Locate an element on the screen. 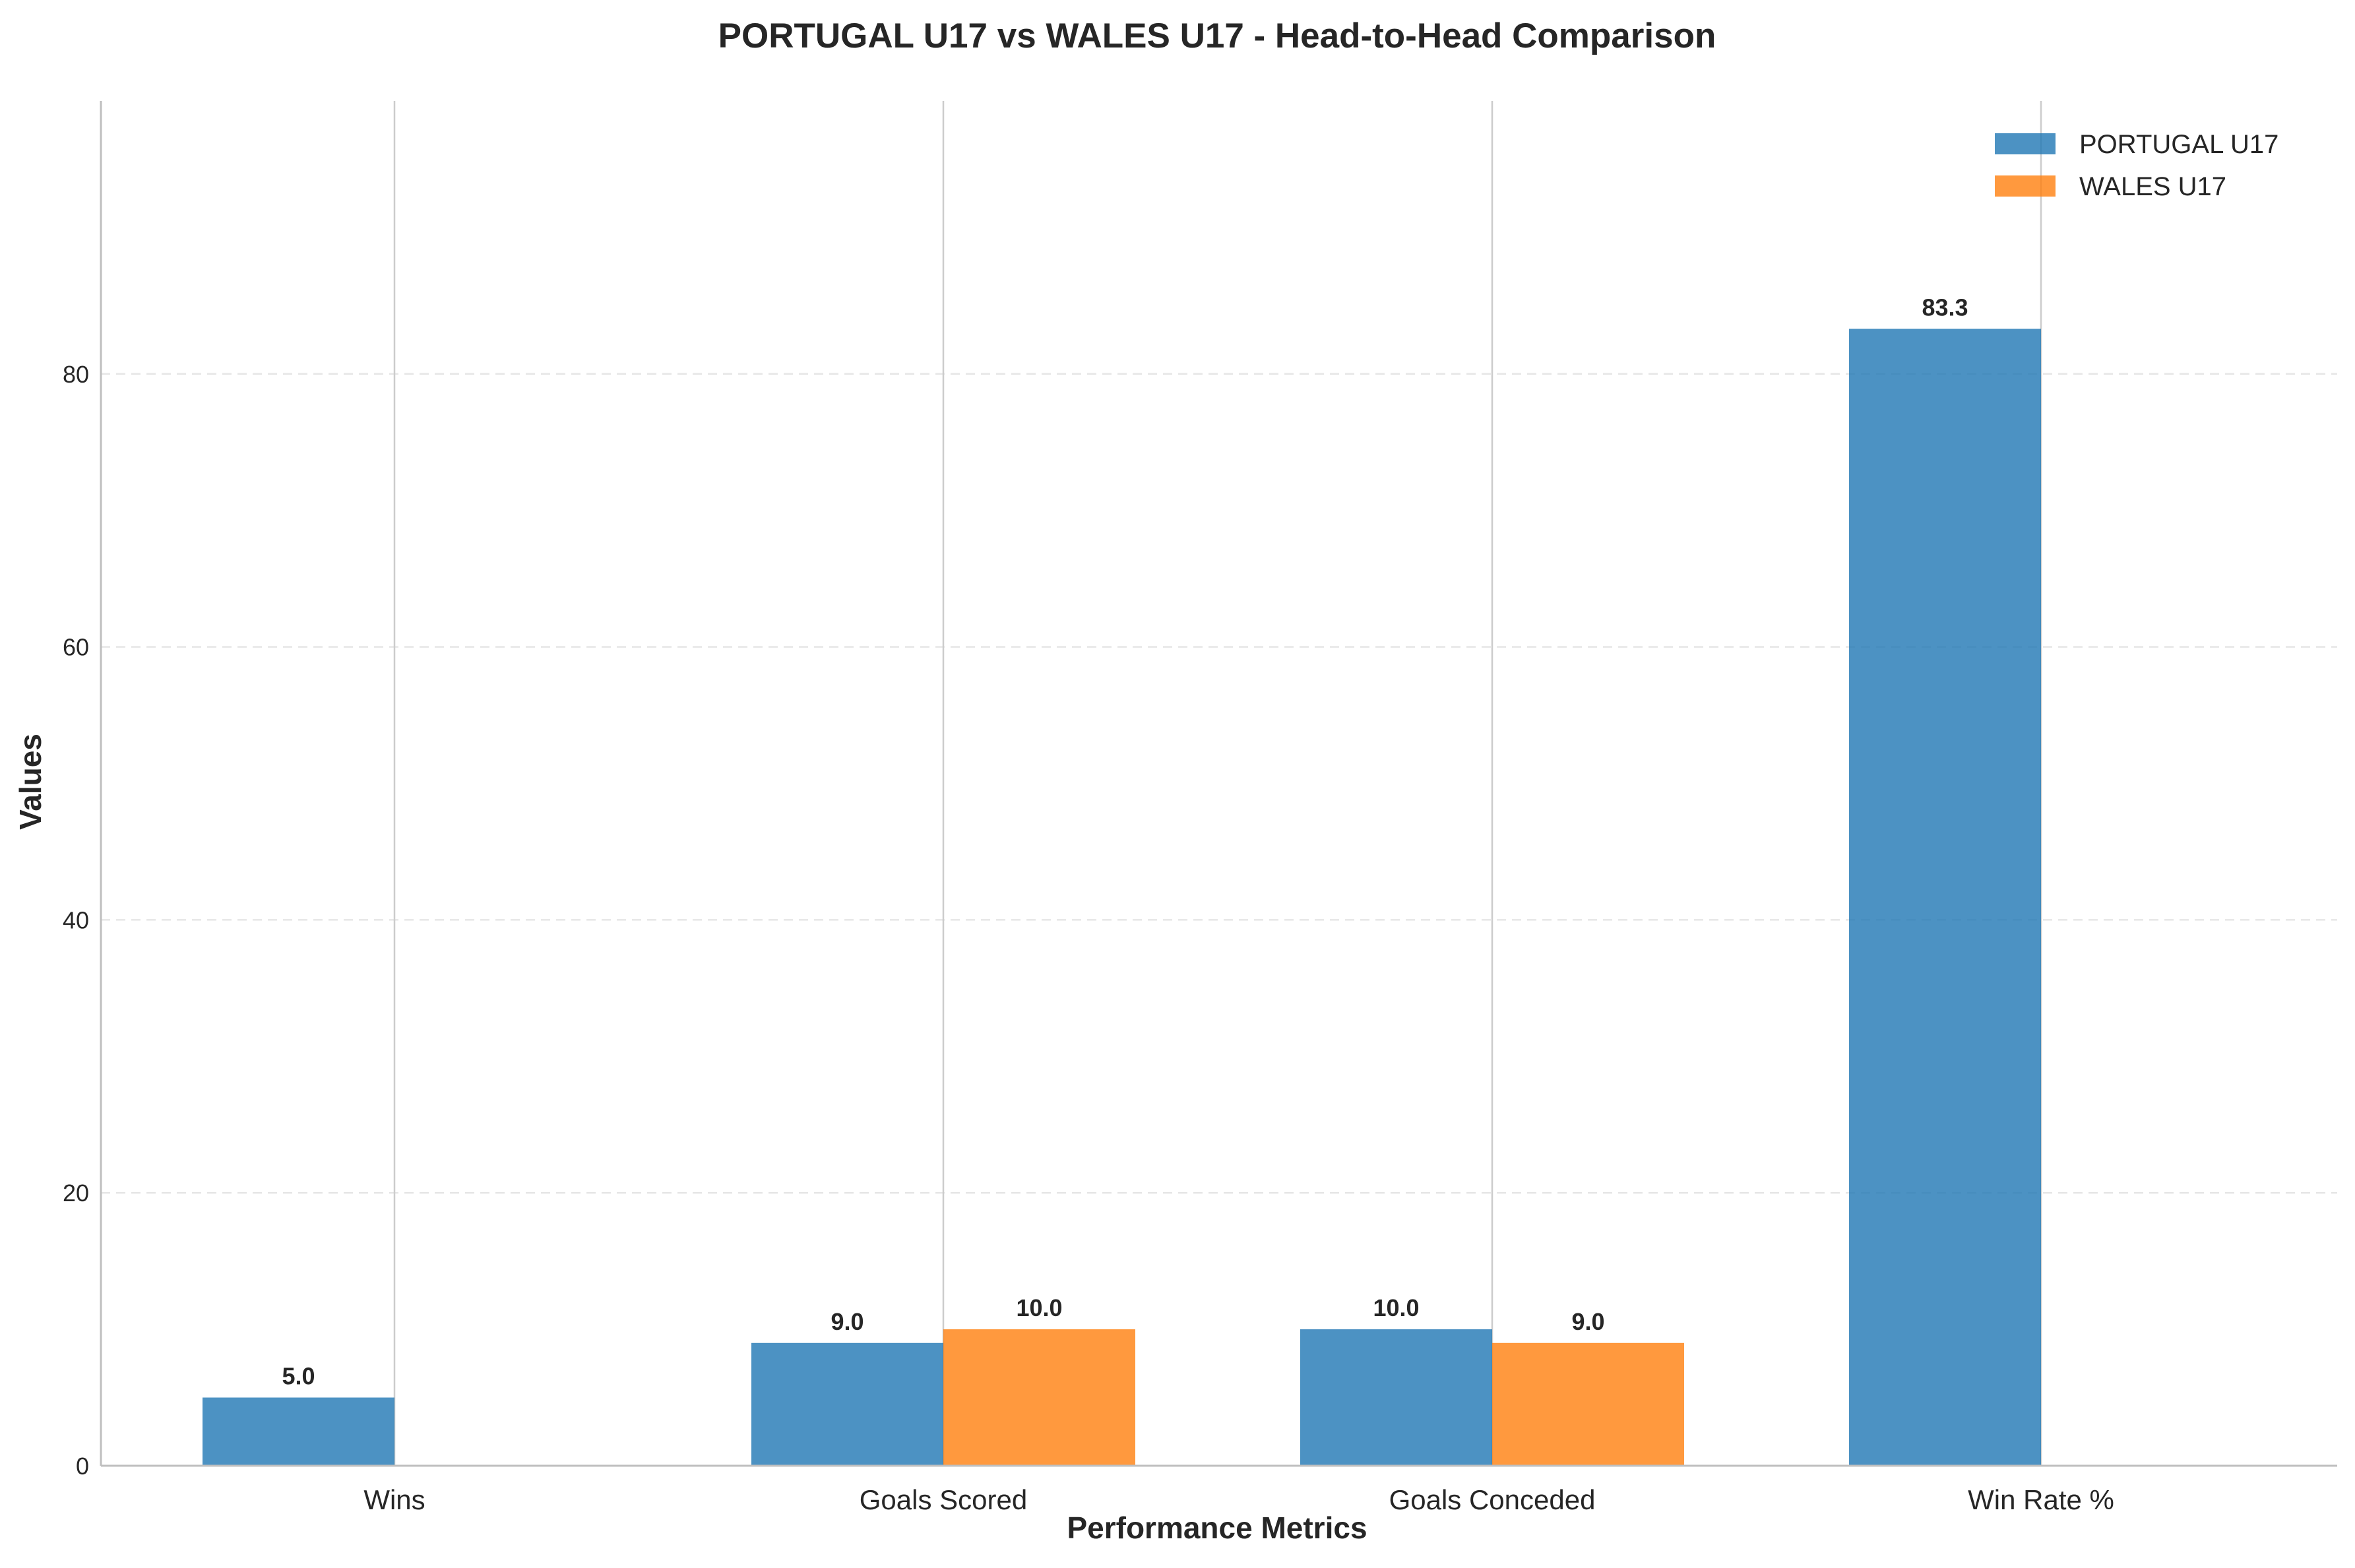 This screenshot has width=2355, height=1568. legend: PORTUGAL U17 WALES U17 is located at coordinates (2136, 165).